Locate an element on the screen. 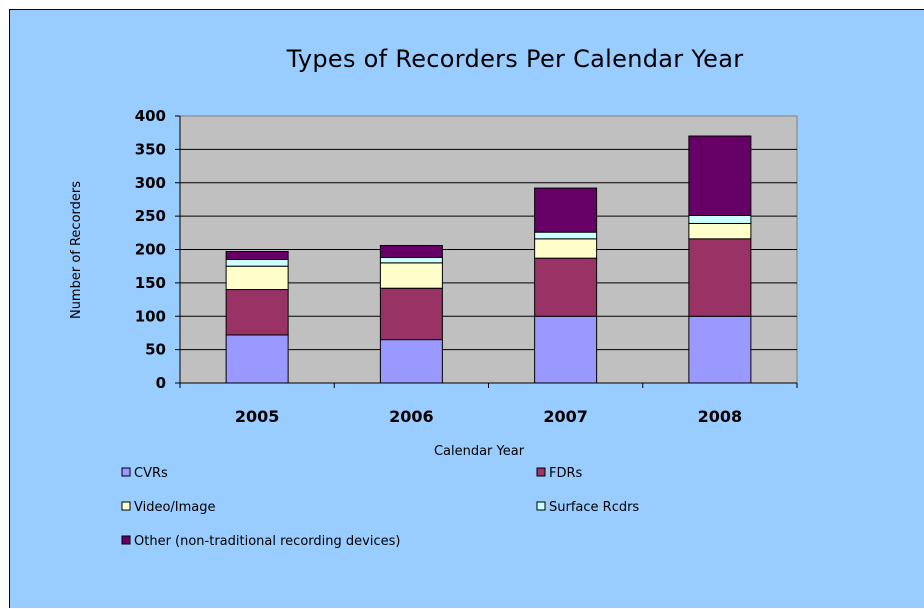  y-axis-label: Number of Recorders is located at coordinates (76, 250).